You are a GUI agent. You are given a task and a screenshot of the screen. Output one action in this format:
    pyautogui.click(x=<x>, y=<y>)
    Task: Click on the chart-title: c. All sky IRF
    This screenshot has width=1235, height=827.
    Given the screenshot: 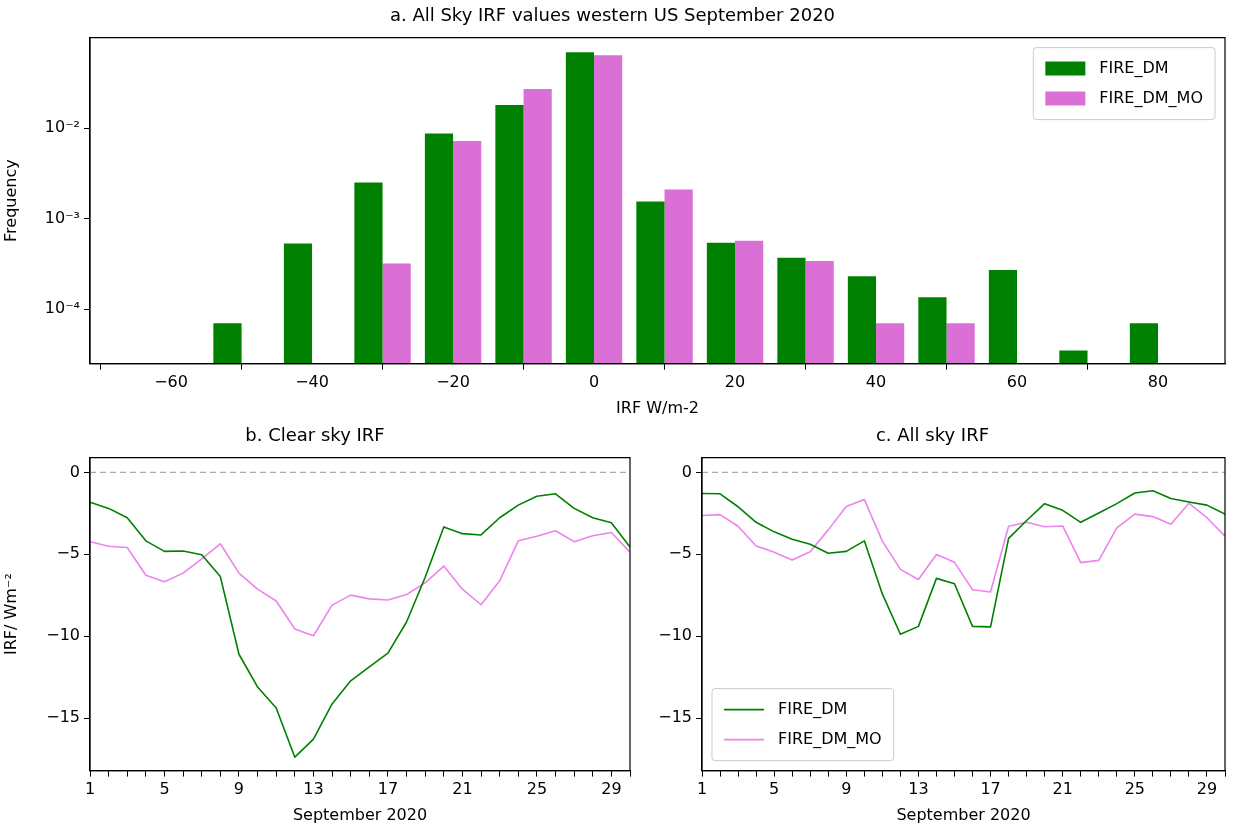 What is the action you would take?
    pyautogui.click(x=932, y=435)
    